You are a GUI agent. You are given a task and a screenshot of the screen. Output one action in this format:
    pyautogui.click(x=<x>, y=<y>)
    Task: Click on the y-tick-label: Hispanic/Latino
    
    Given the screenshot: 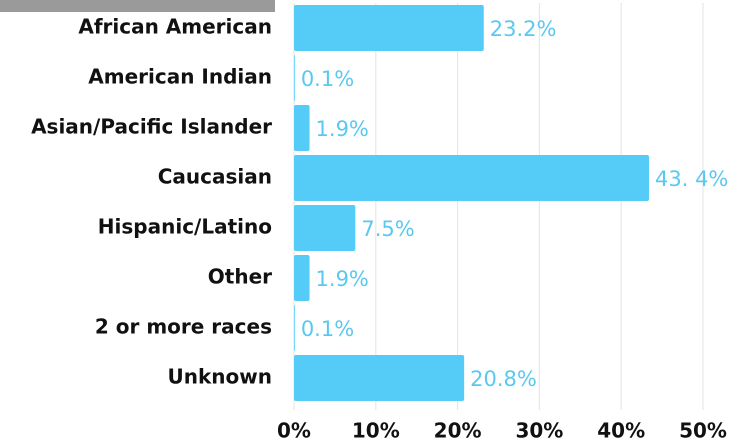 What is the action you would take?
    pyautogui.click(x=185, y=227)
    